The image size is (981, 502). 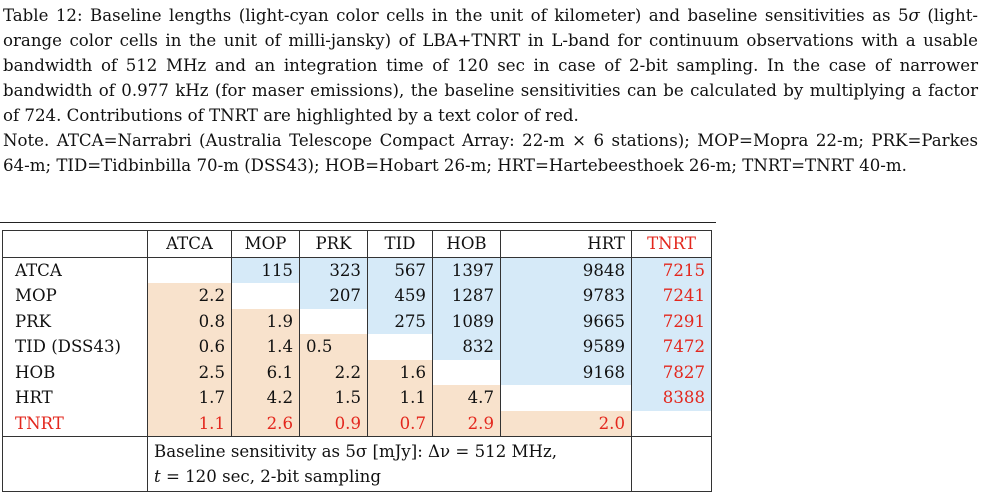 What do you see at coordinates (265, 423) in the screenshot?
I see `cell-tnrt-mop: 2.6` at bounding box center [265, 423].